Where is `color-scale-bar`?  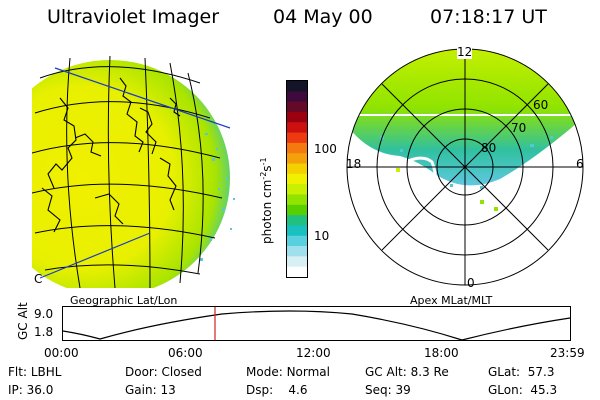 color-scale-bar is located at coordinates (297, 179).